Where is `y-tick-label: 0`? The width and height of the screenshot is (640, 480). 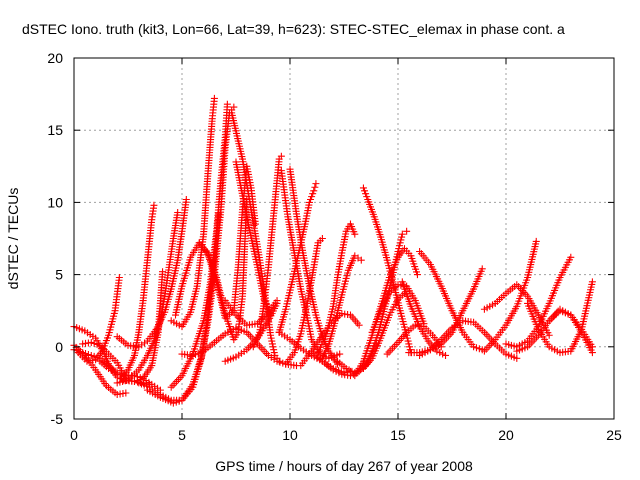 y-tick-label: 0 is located at coordinates (59, 347).